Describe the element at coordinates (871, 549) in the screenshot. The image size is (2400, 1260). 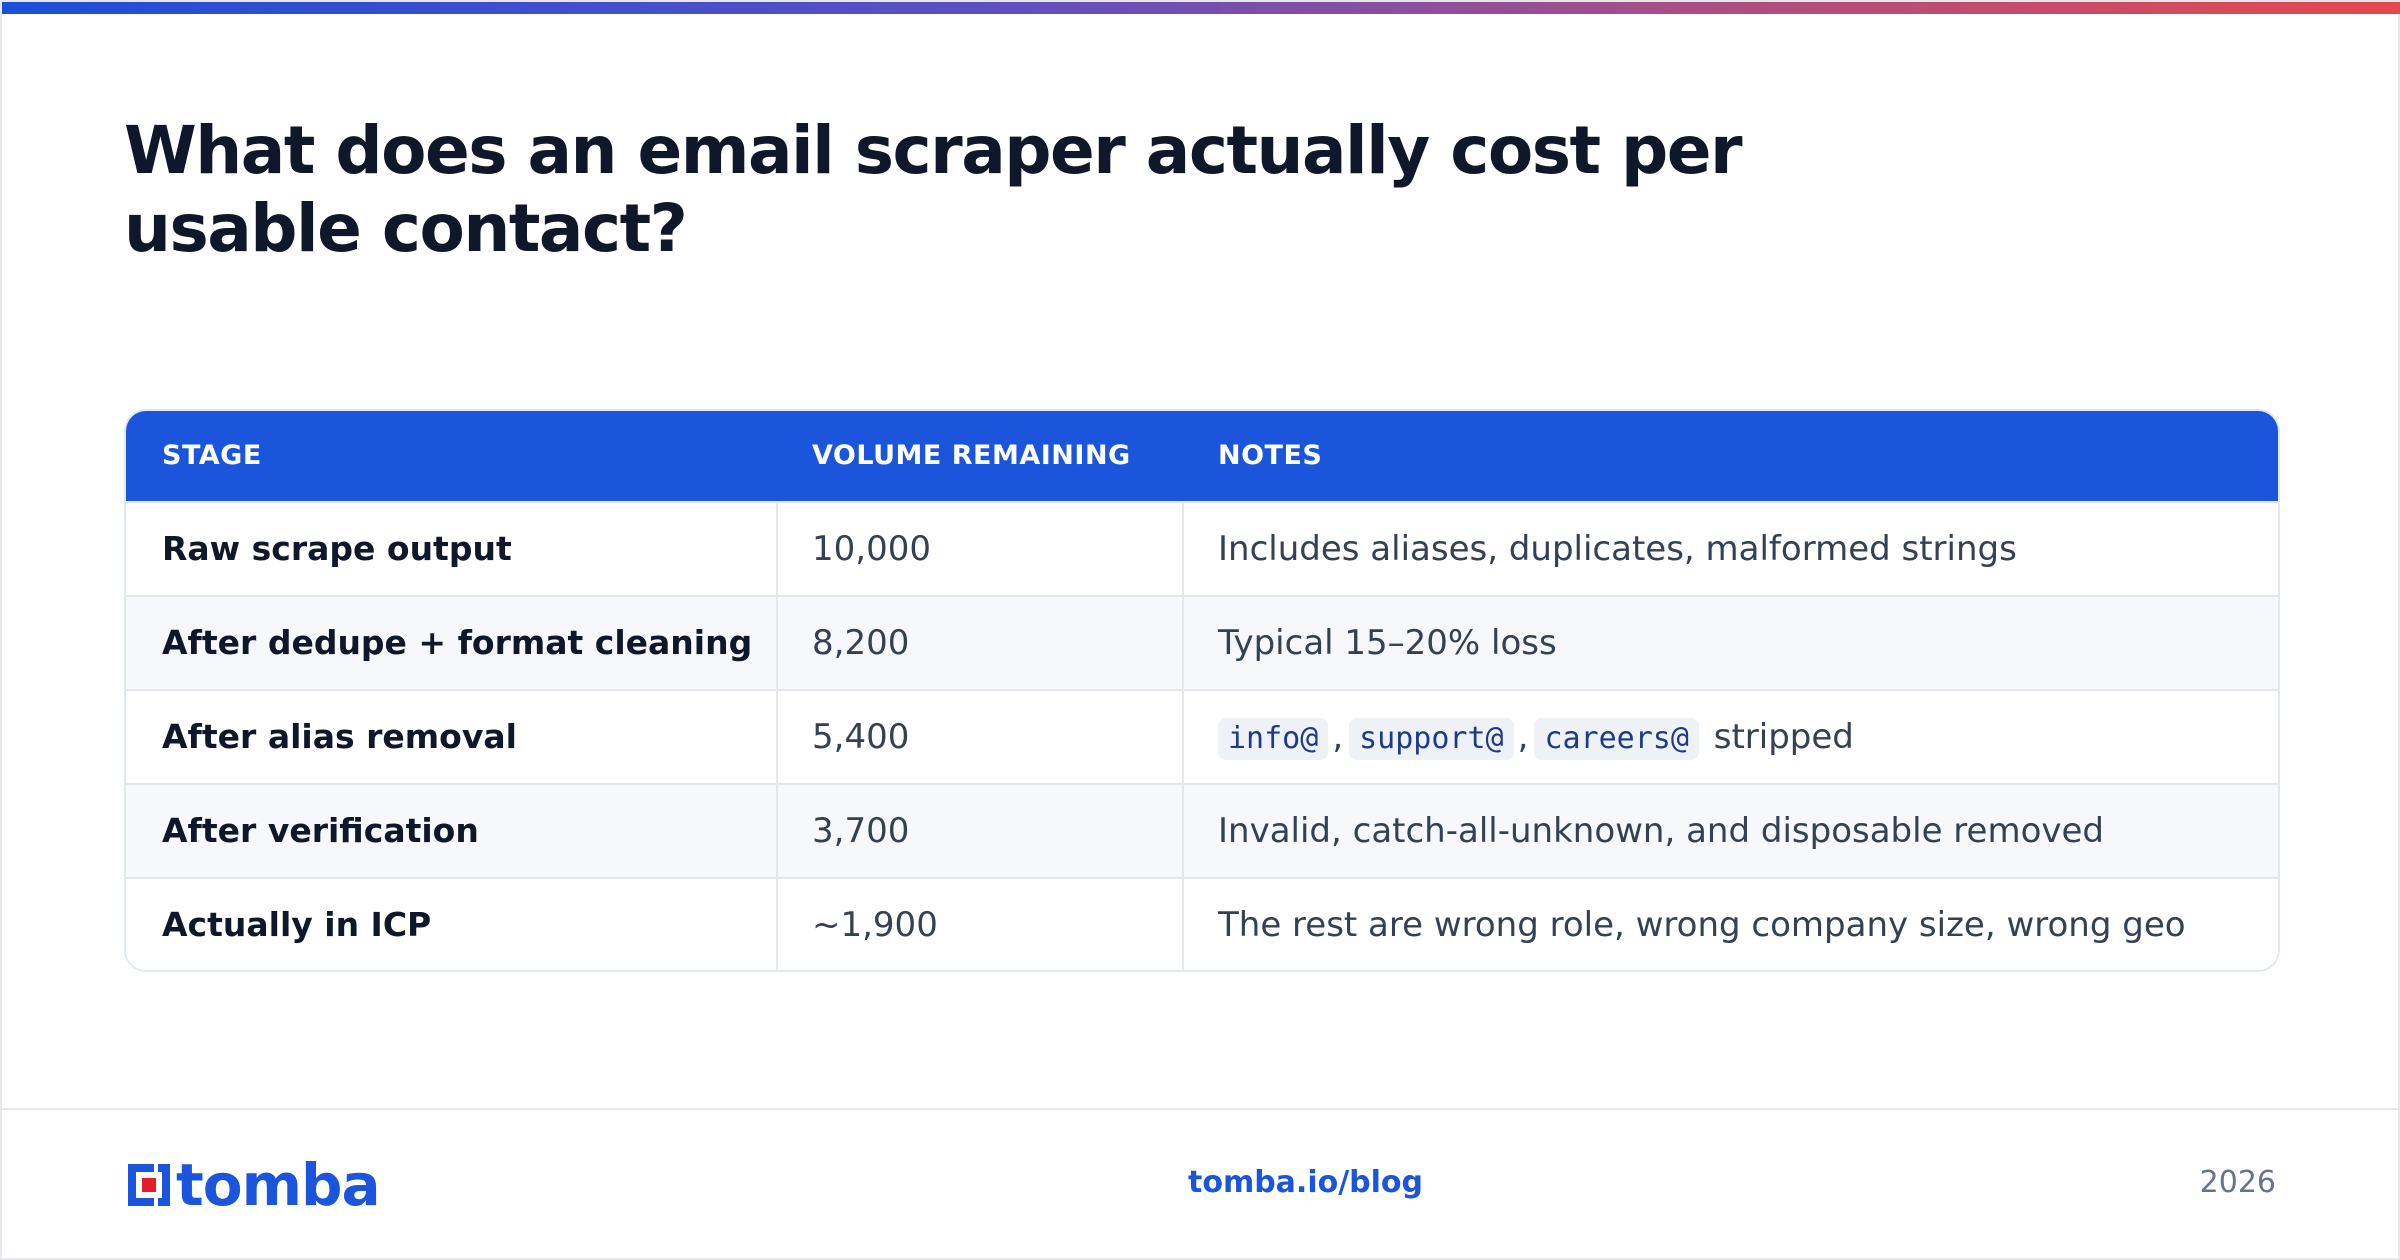
I see `volume-cell: 10,000` at that location.